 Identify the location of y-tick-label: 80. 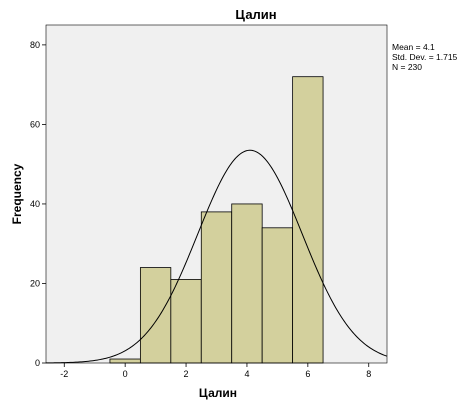
(35, 45).